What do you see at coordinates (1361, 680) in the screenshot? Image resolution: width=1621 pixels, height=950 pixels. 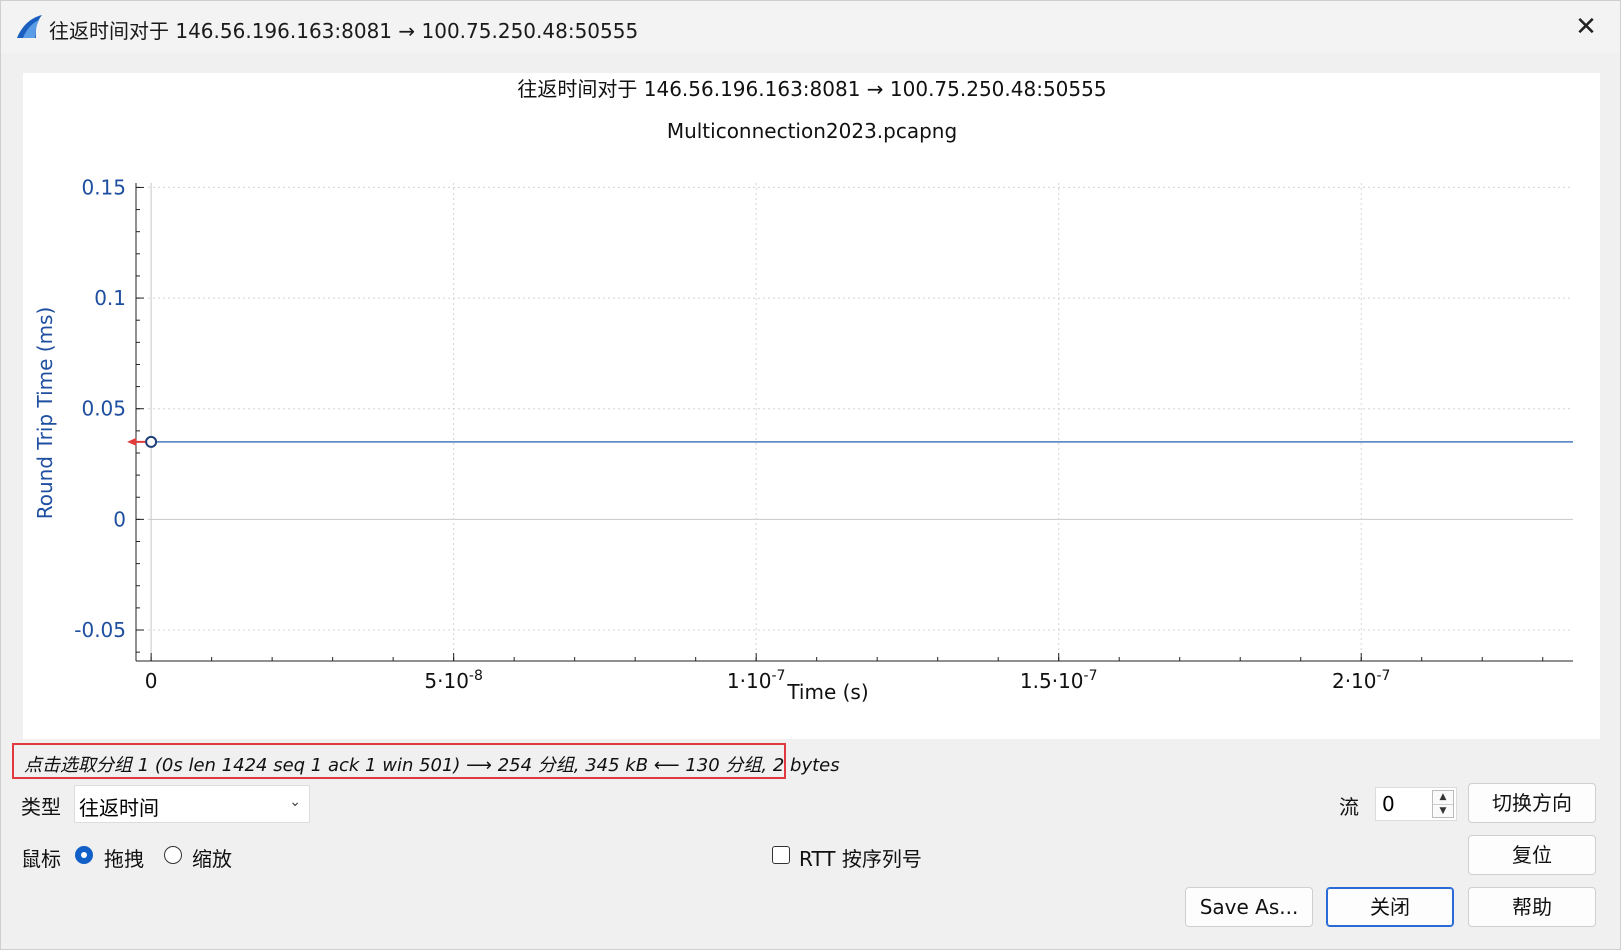 I see `x-tick-label: 2·10⁻⁷` at bounding box center [1361, 680].